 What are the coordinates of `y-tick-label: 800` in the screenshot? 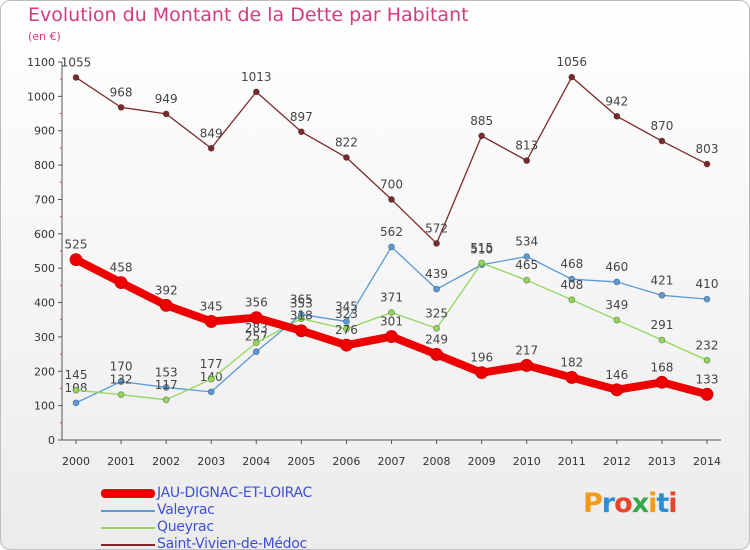 It's located at (44, 165).